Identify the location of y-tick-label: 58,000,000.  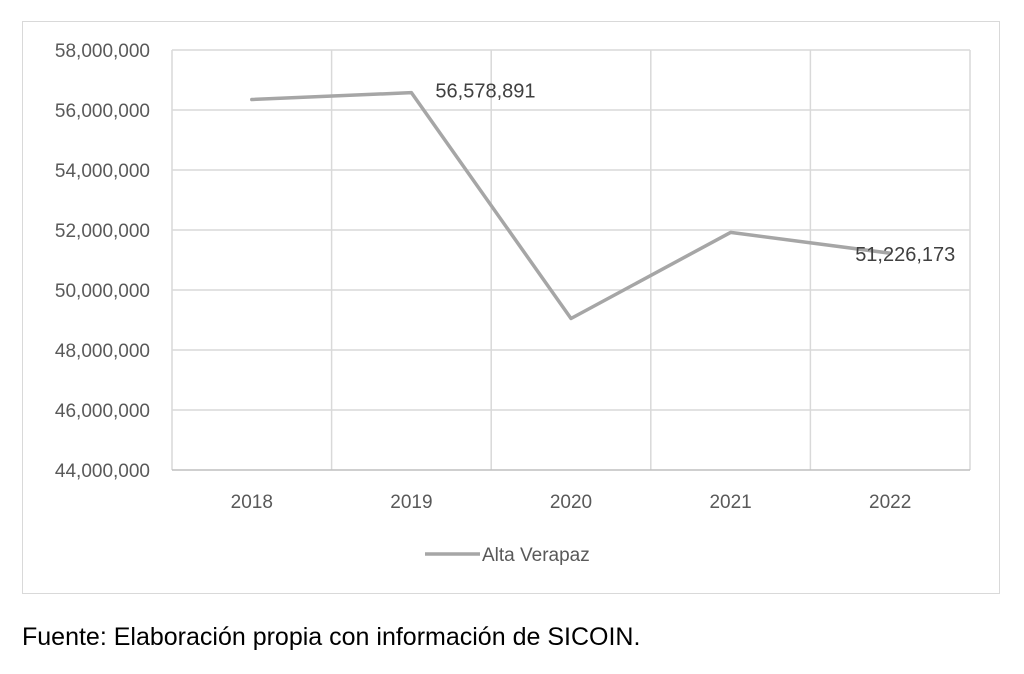
(102, 51).